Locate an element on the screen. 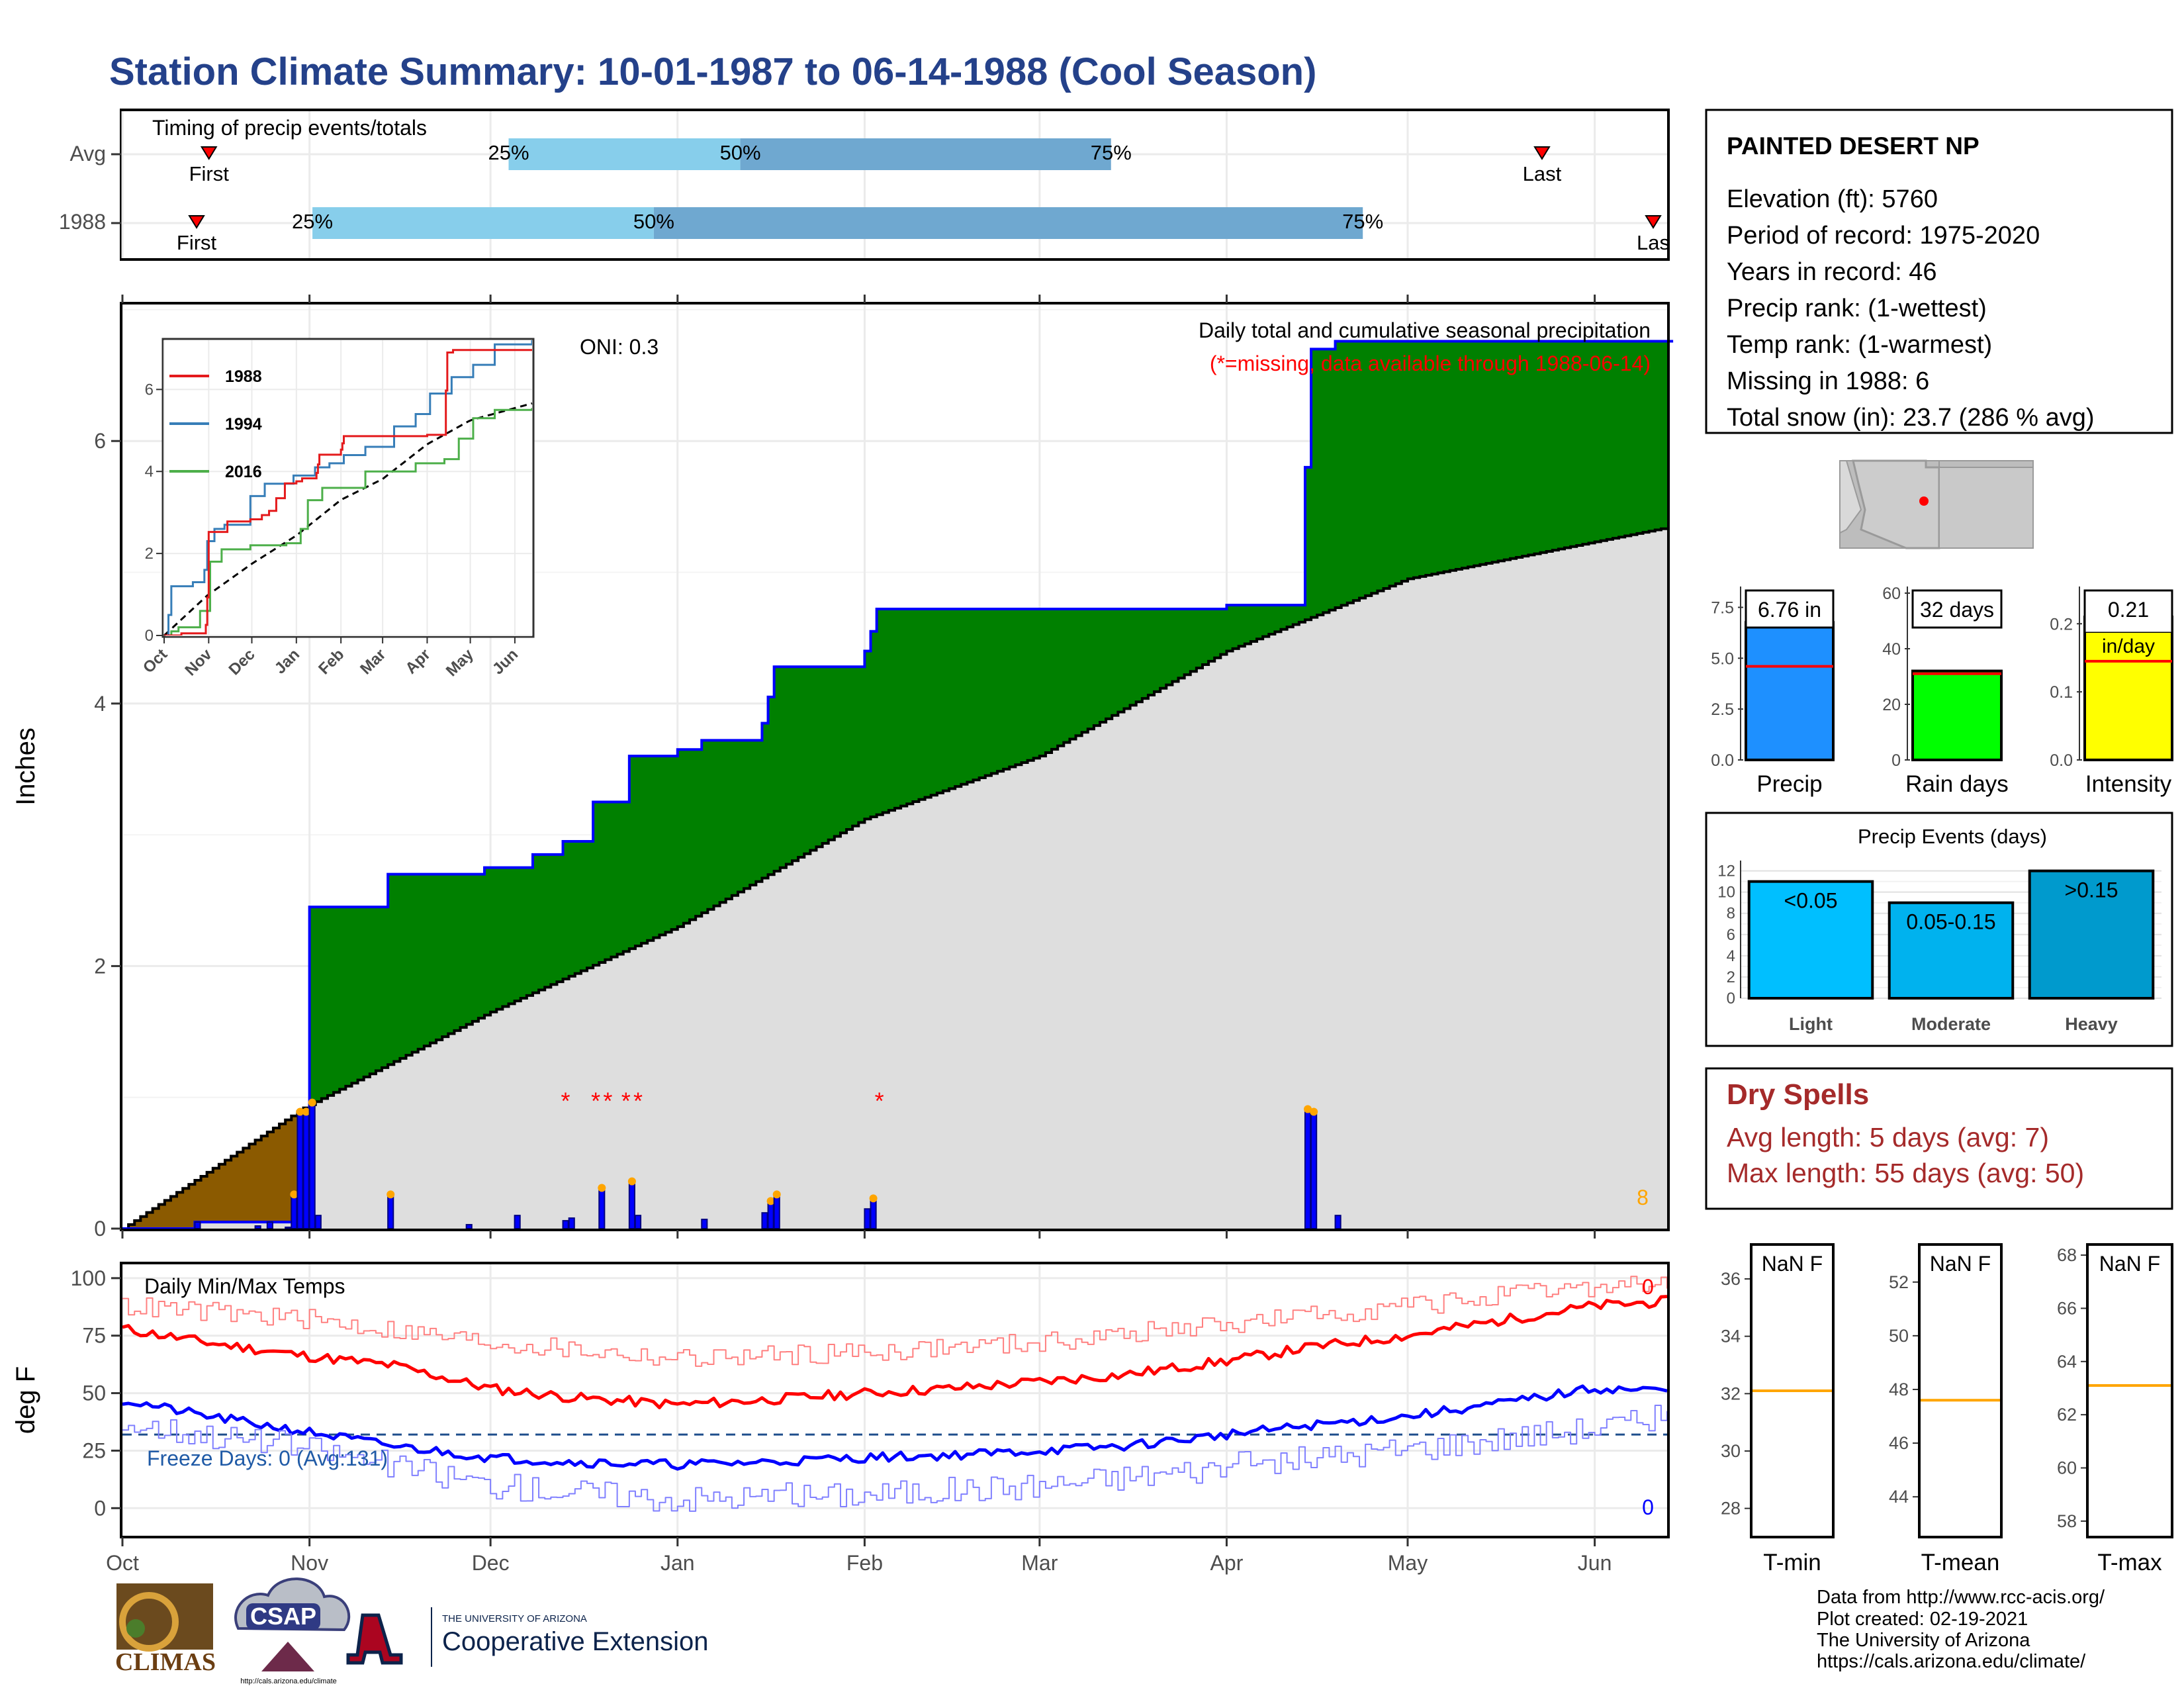  temp-y-label: deg F is located at coordinates (26, 1400).